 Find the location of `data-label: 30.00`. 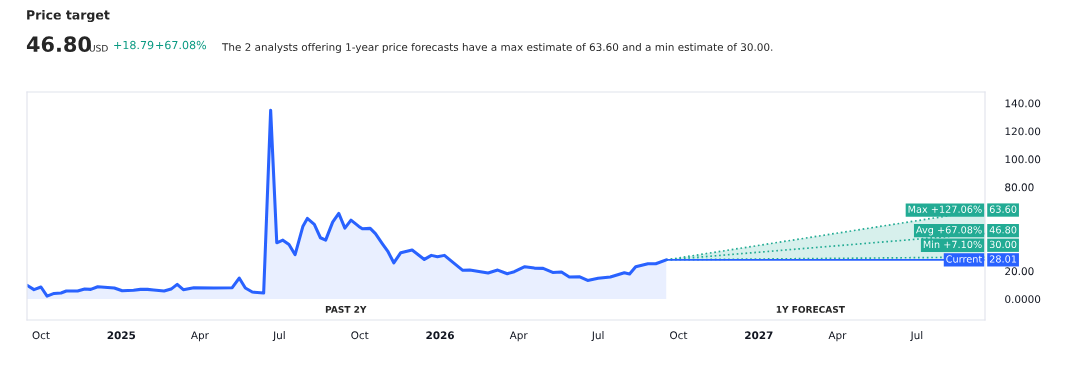

data-label: 30.00 is located at coordinates (1003, 244).